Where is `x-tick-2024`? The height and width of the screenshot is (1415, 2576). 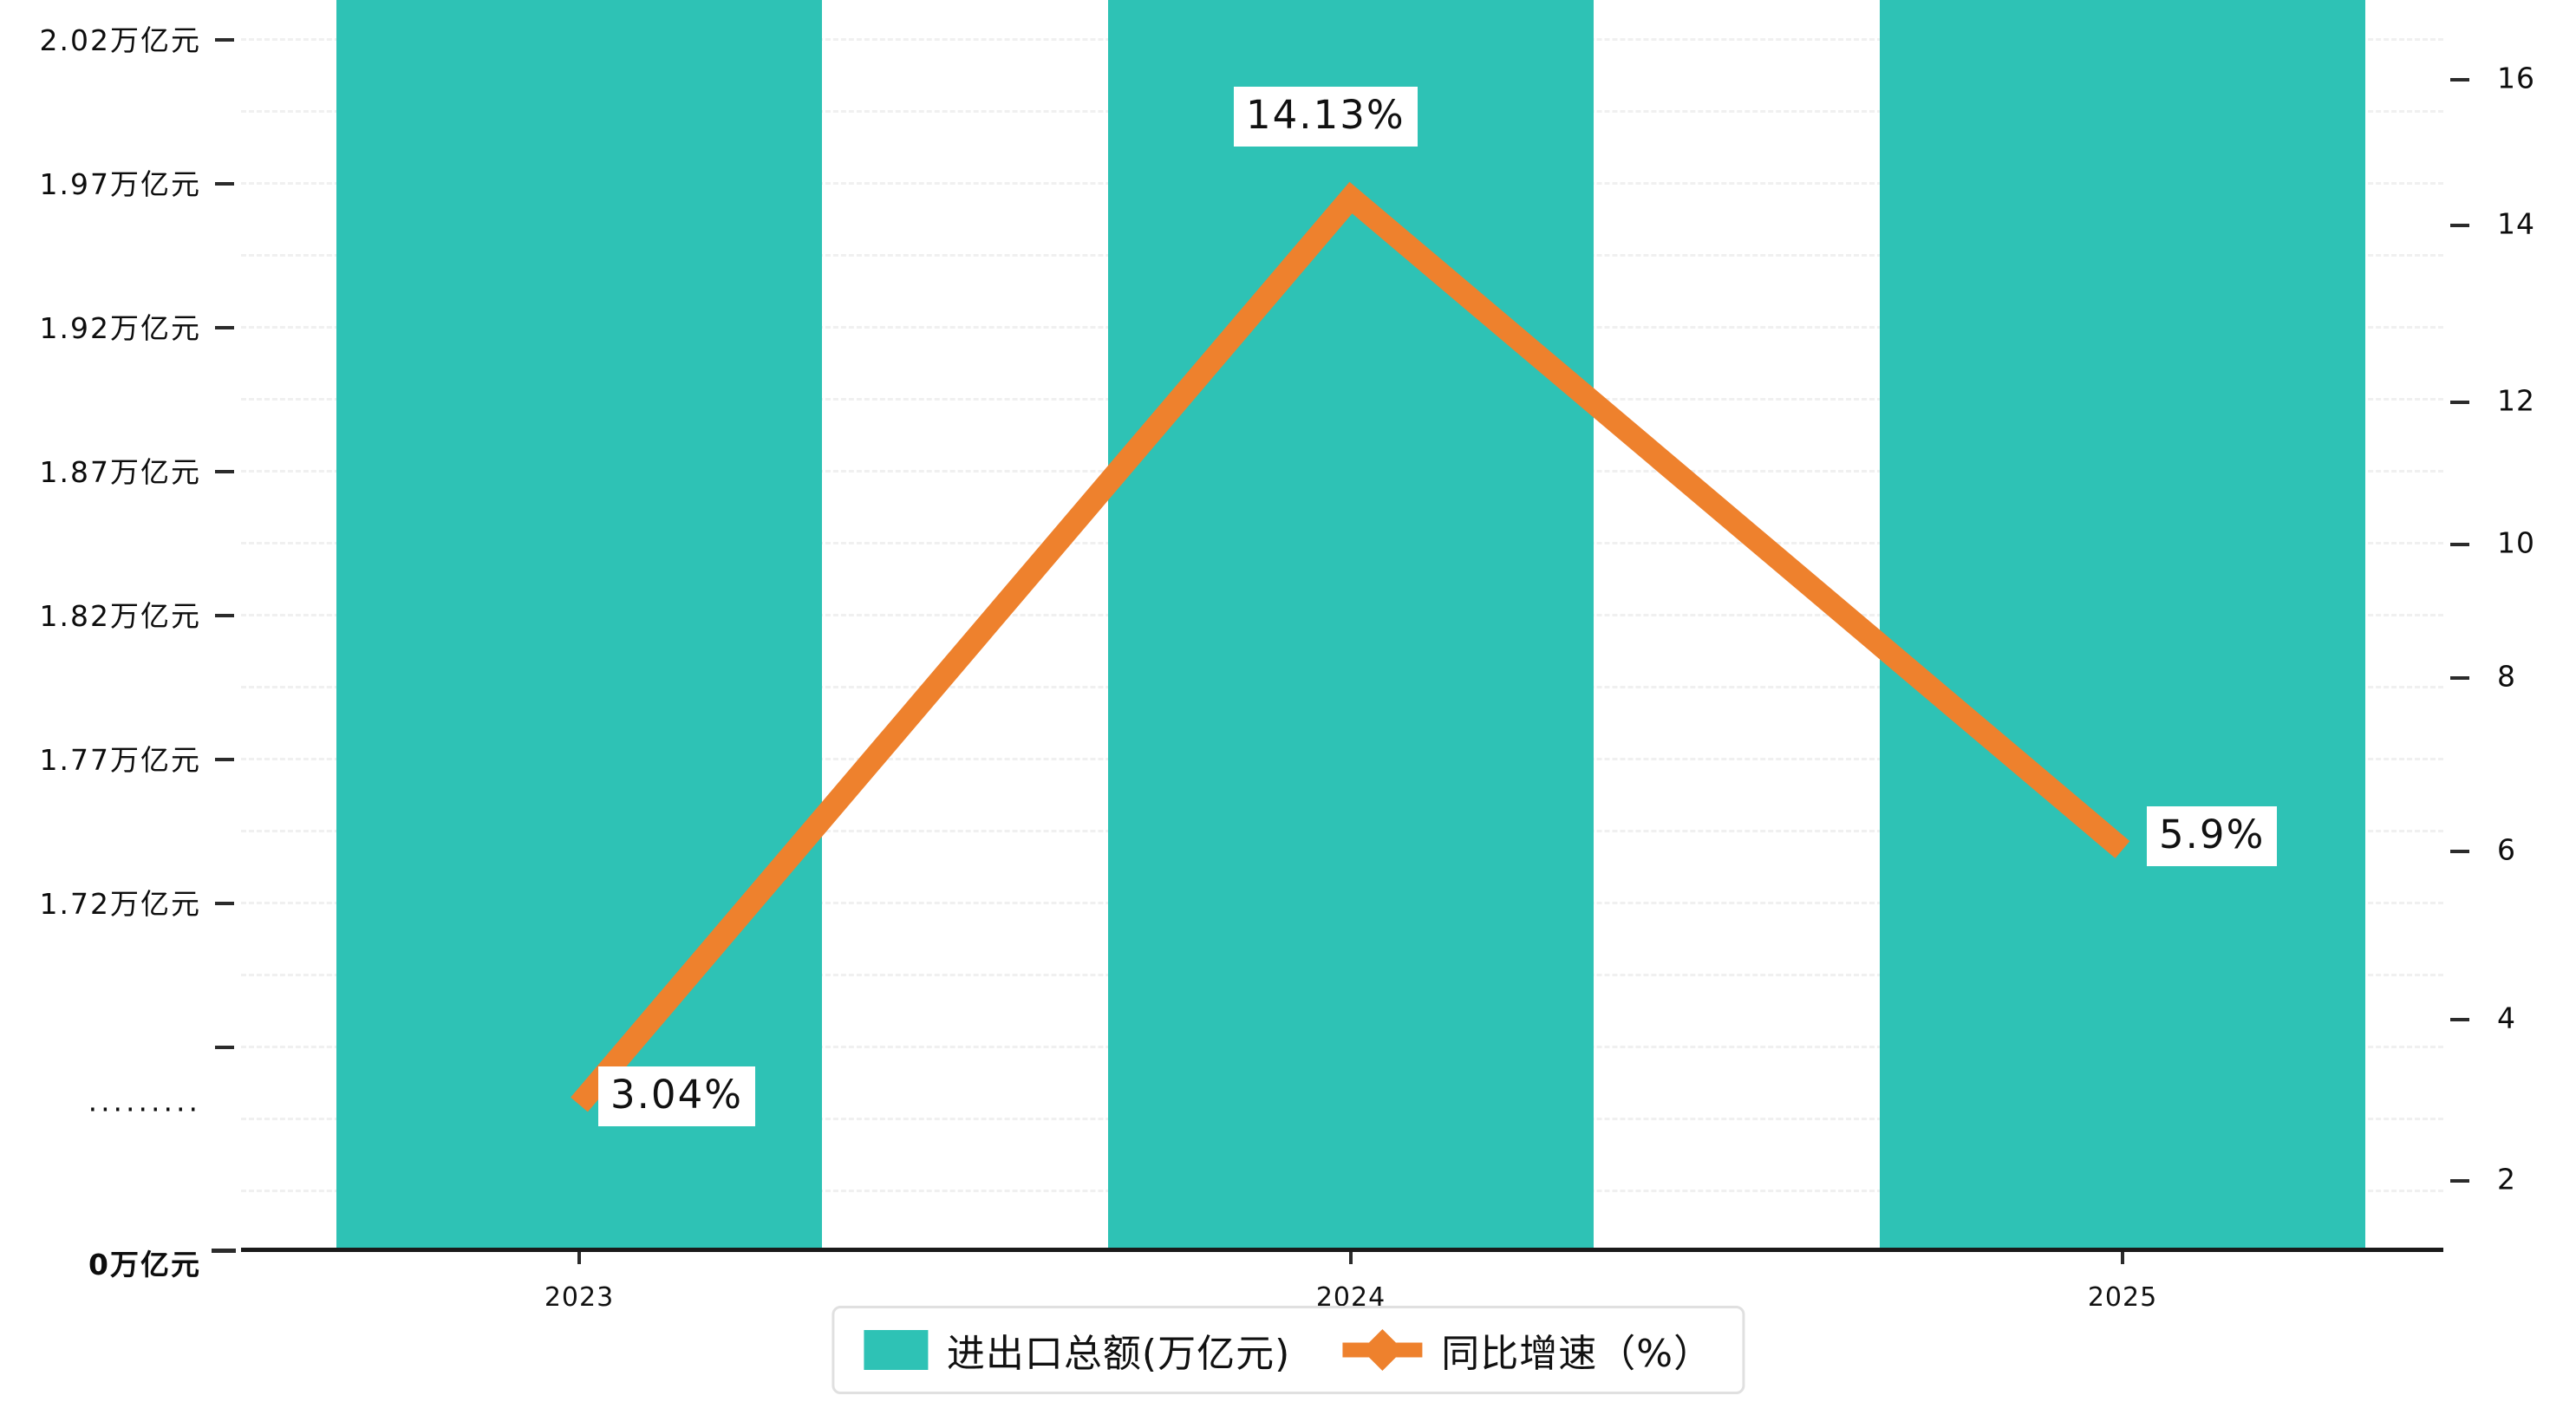
x-tick-2024 is located at coordinates (1351, 1258).